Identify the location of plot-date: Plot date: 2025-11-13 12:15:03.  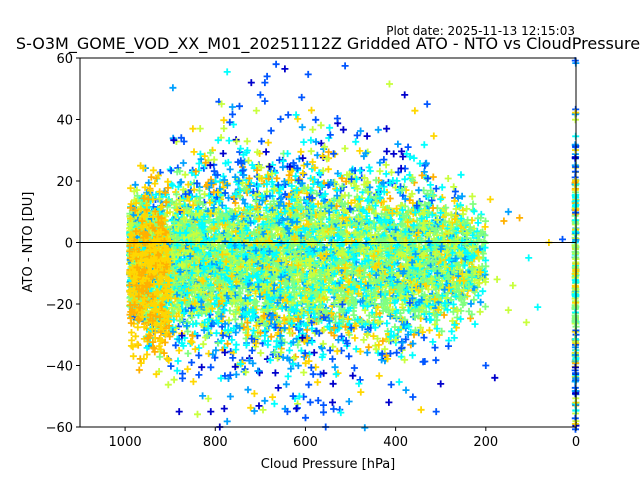
(480, 31).